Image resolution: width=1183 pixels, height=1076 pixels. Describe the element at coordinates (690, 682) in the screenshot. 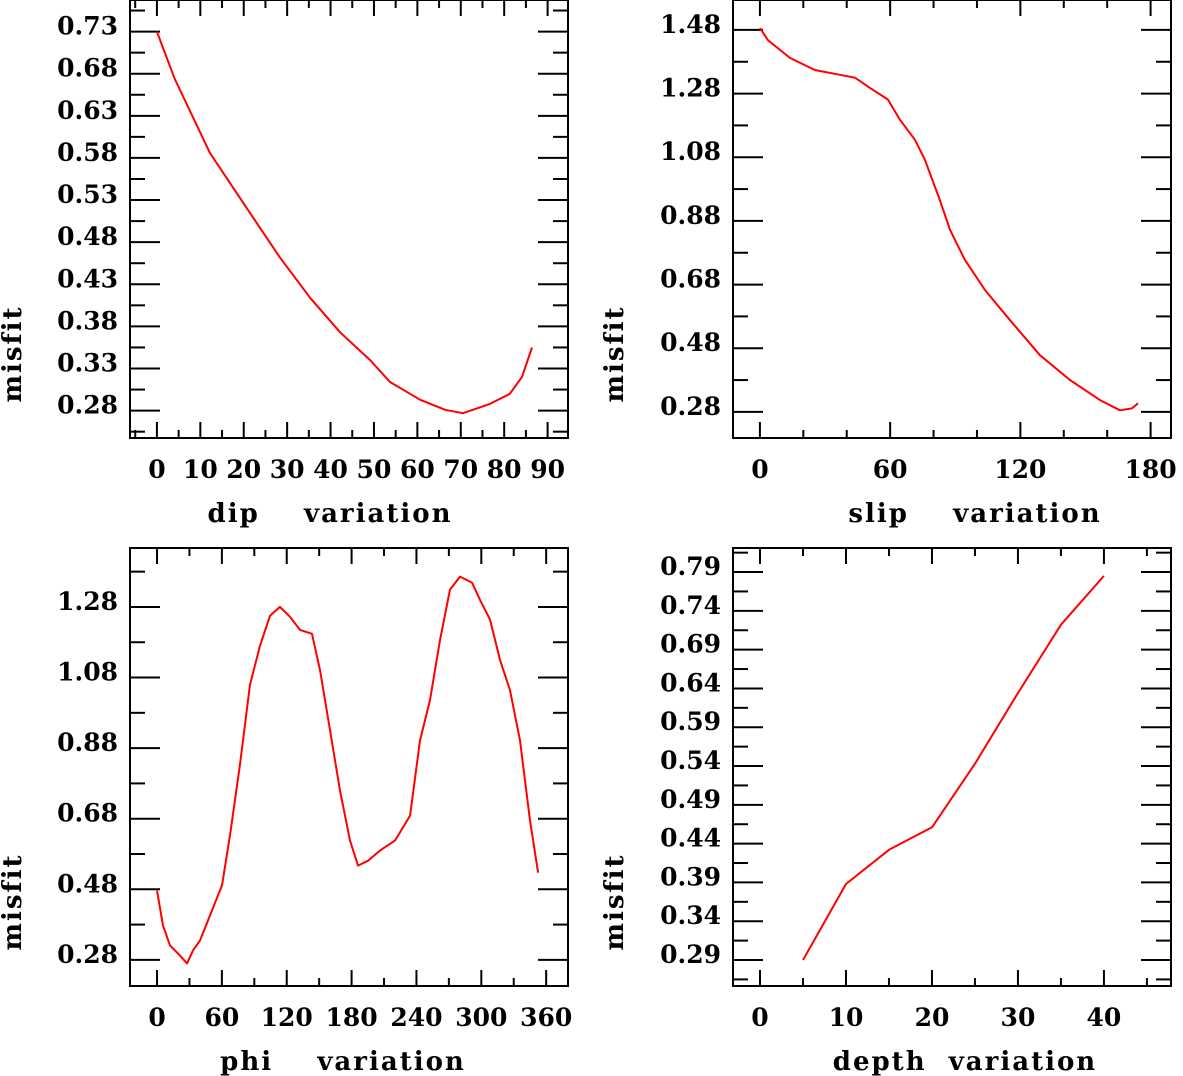

I see `y-tick-label: 0.64` at that location.